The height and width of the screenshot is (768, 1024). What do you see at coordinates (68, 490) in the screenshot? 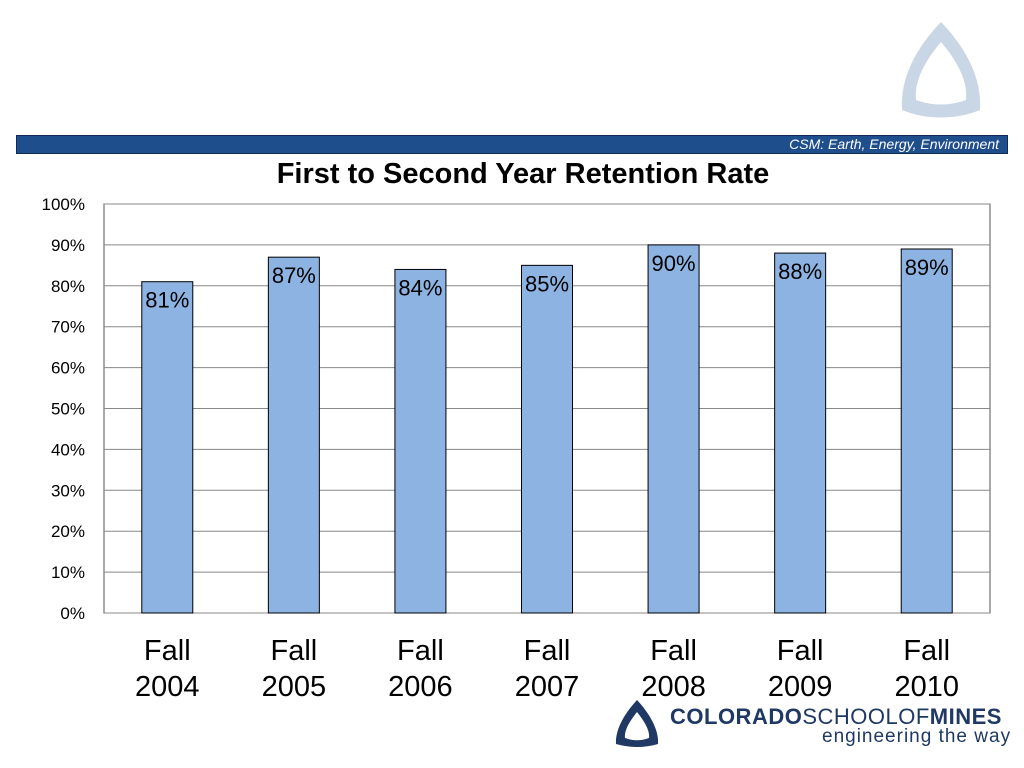
I see `y-tick-label: 30%` at bounding box center [68, 490].